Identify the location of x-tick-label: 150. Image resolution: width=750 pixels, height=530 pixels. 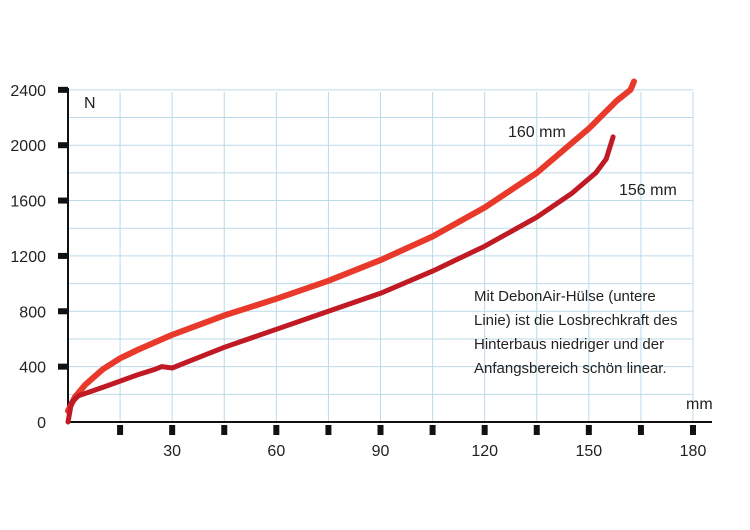
(588, 451).